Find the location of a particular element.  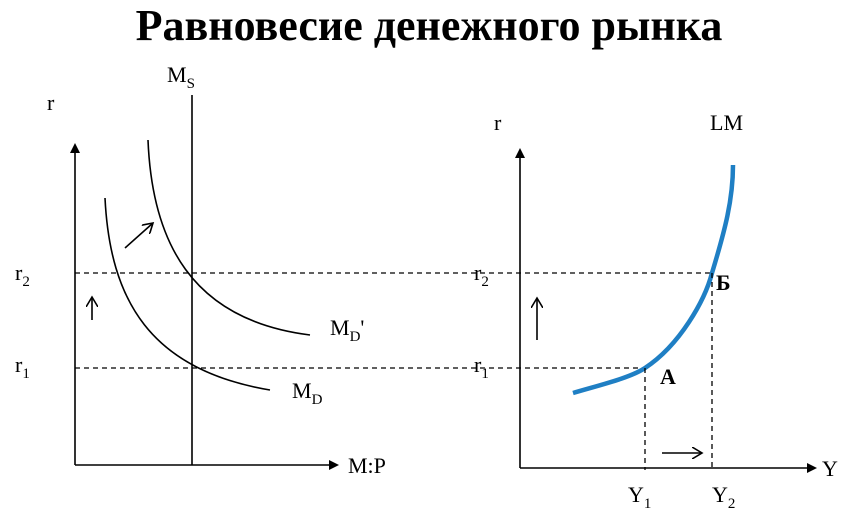

label: Y2 is located at coordinates (723, 497).